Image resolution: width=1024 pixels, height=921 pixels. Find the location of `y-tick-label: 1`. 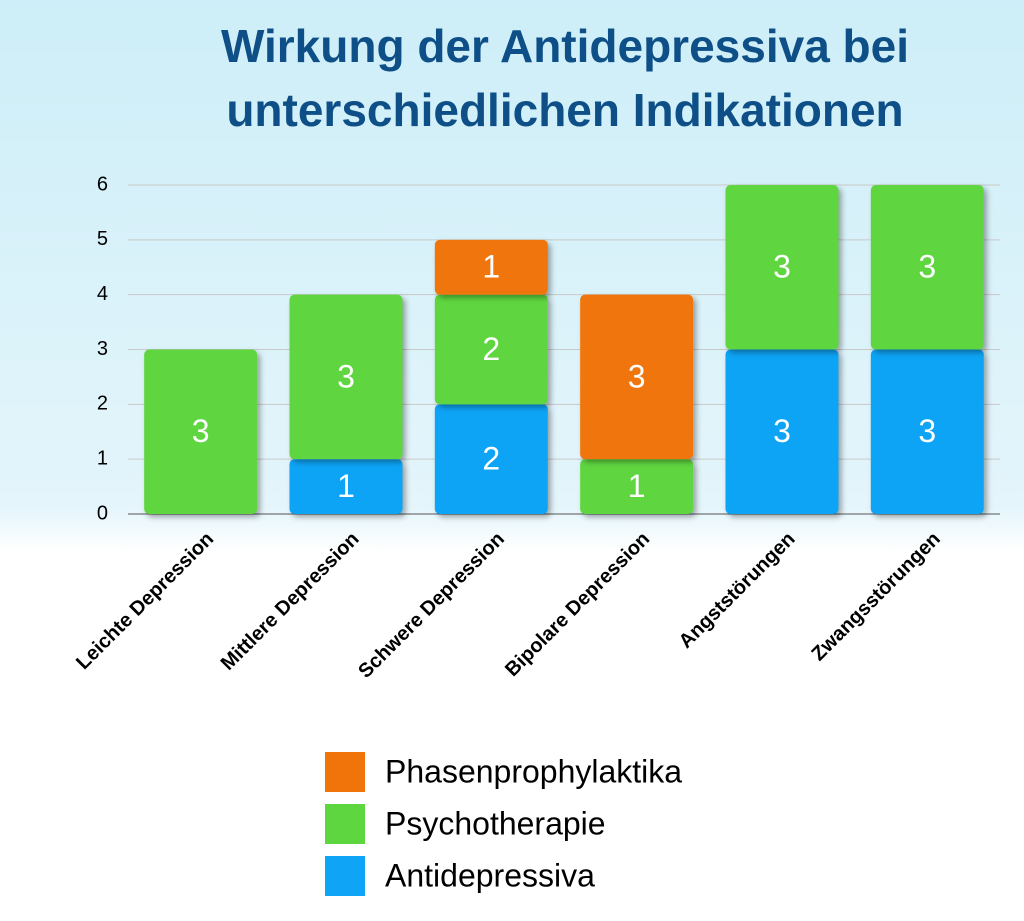

y-tick-label: 1 is located at coordinates (102, 458).